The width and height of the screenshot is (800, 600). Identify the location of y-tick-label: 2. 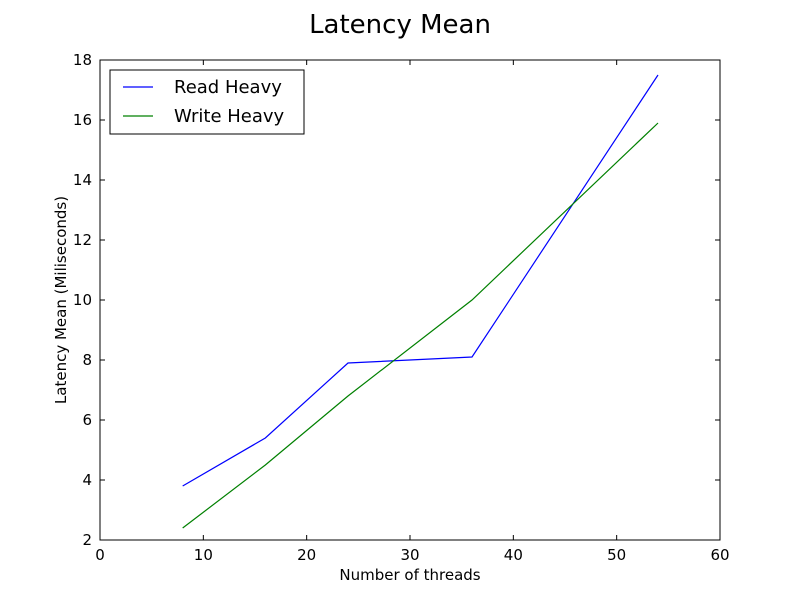
(87, 540).